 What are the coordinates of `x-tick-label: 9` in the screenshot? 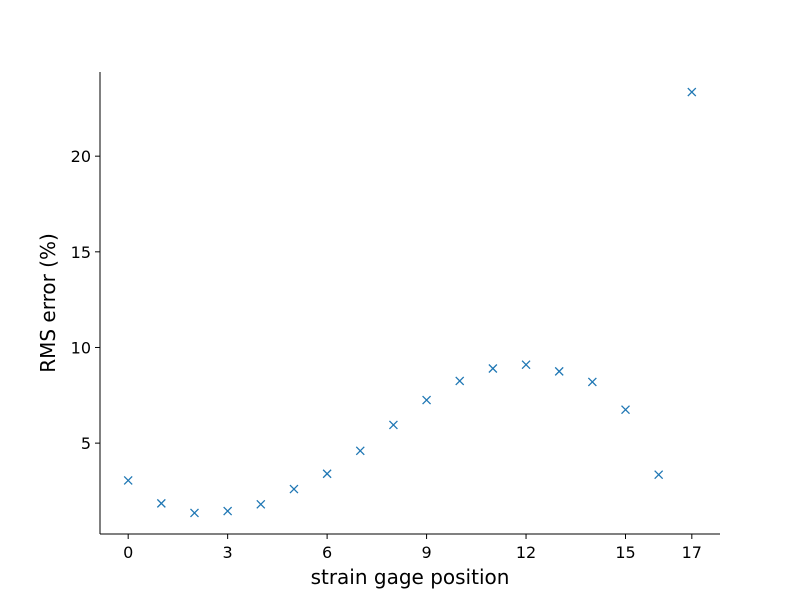 It's located at (426, 552).